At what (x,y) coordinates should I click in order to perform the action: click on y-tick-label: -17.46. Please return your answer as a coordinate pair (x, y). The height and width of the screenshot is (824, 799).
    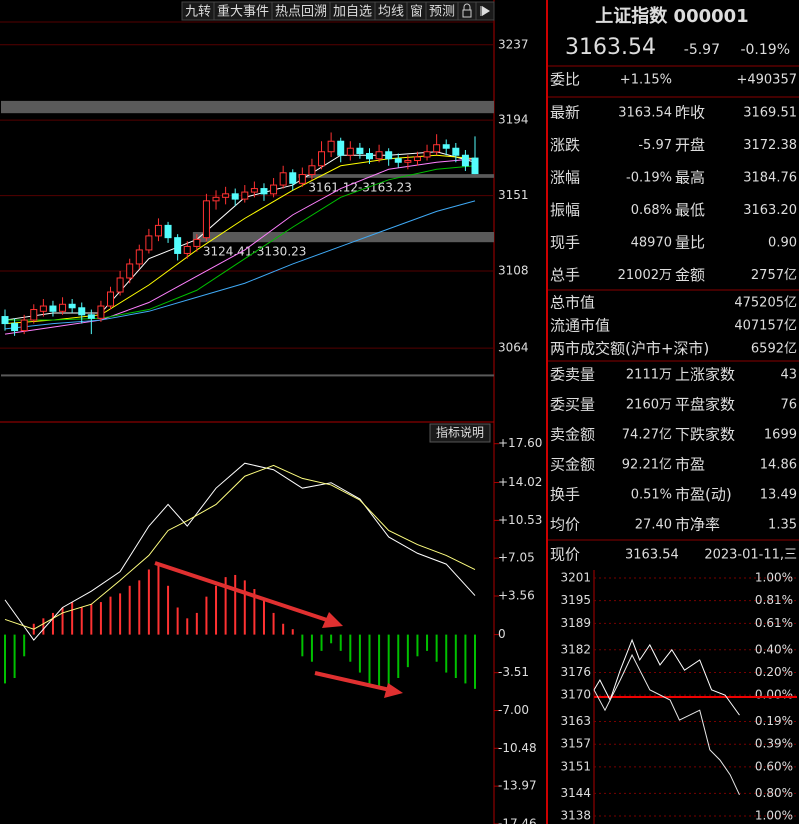
    Looking at the image, I should click on (517, 820).